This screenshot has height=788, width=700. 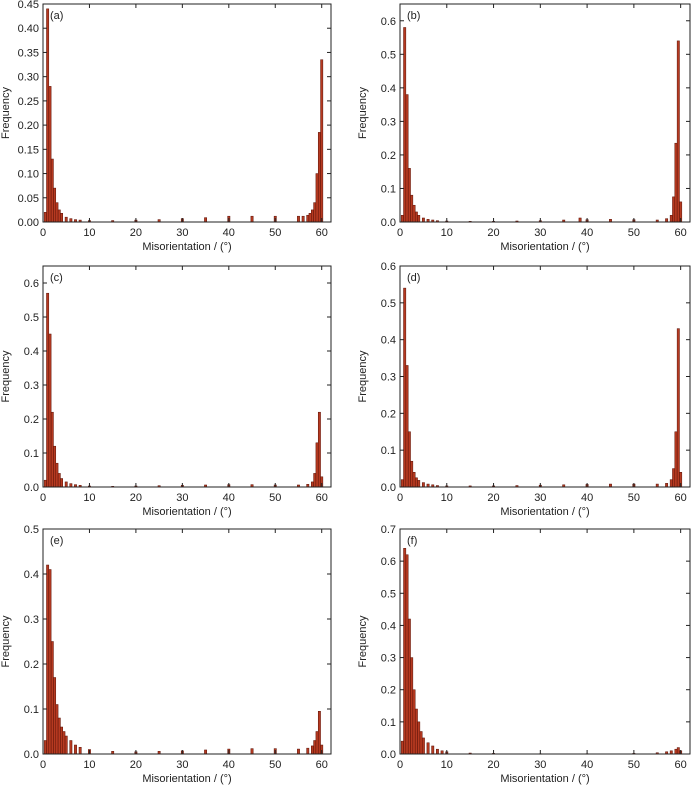 What do you see at coordinates (56, 278) in the screenshot?
I see `panel-label: (c)` at bounding box center [56, 278].